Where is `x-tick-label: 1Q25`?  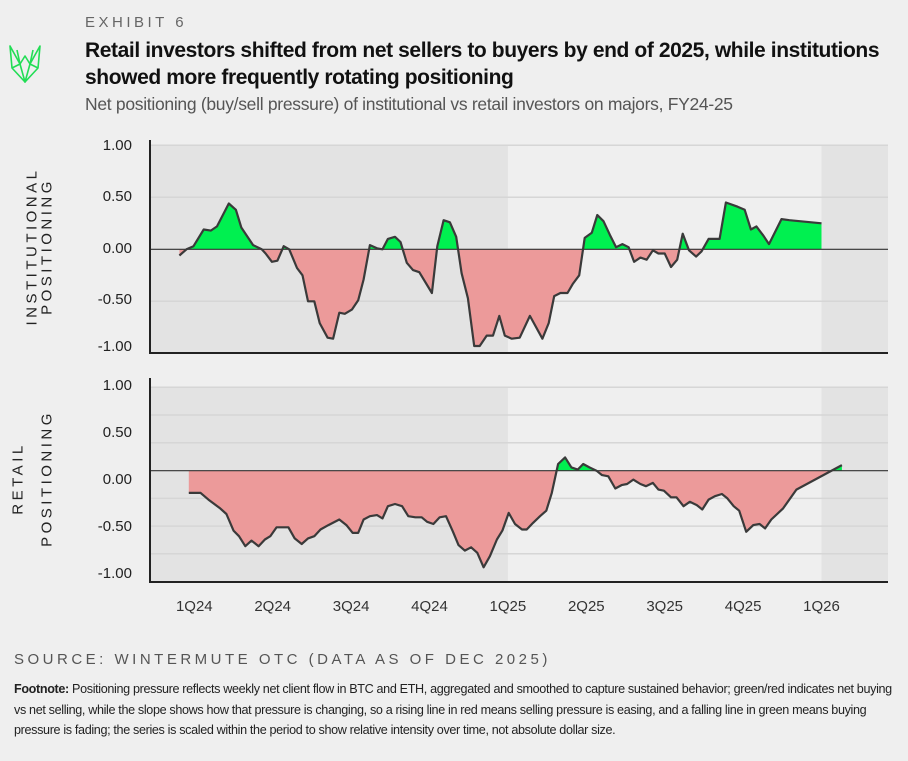 x-tick-label: 1Q25 is located at coordinates (508, 606).